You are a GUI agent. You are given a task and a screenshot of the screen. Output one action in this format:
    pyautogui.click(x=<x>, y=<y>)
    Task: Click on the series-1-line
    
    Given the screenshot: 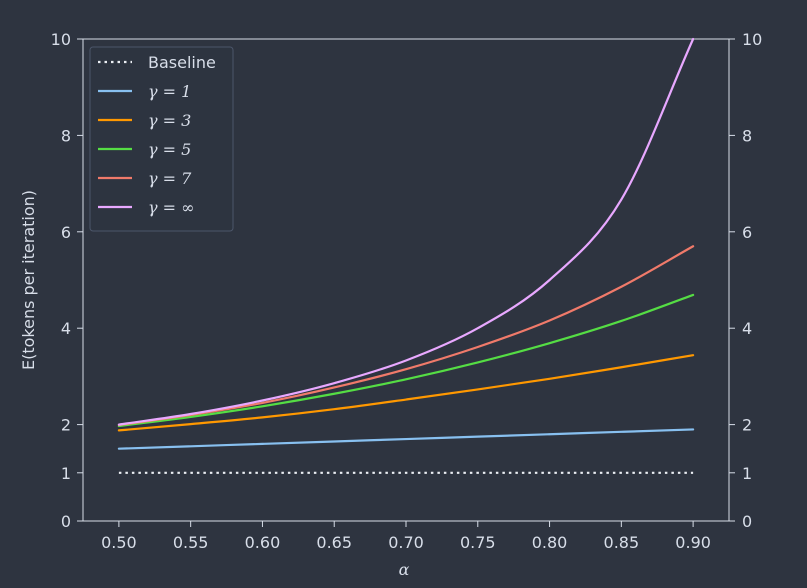 What is the action you would take?
    pyautogui.click(x=406, y=439)
    